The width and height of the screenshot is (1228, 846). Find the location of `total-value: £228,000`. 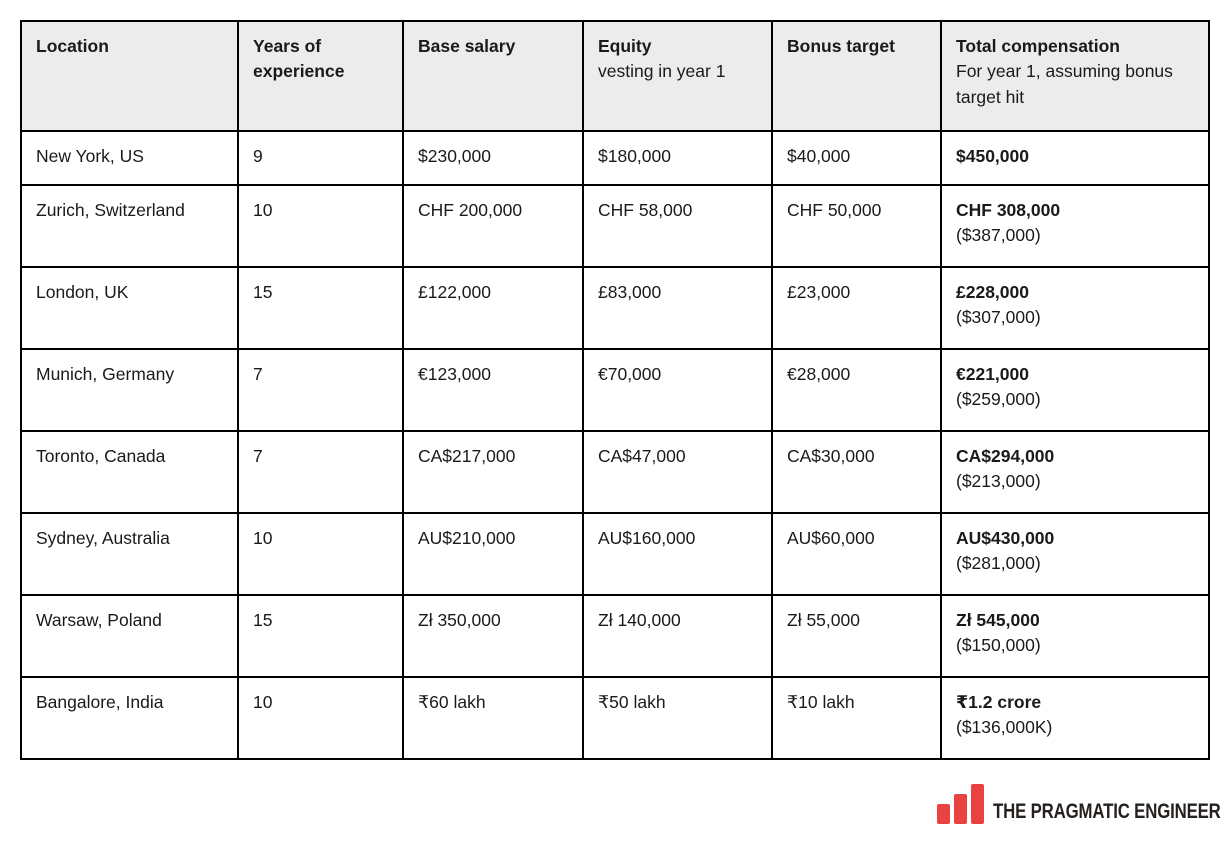

total-value: £228,000 is located at coordinates (992, 292).